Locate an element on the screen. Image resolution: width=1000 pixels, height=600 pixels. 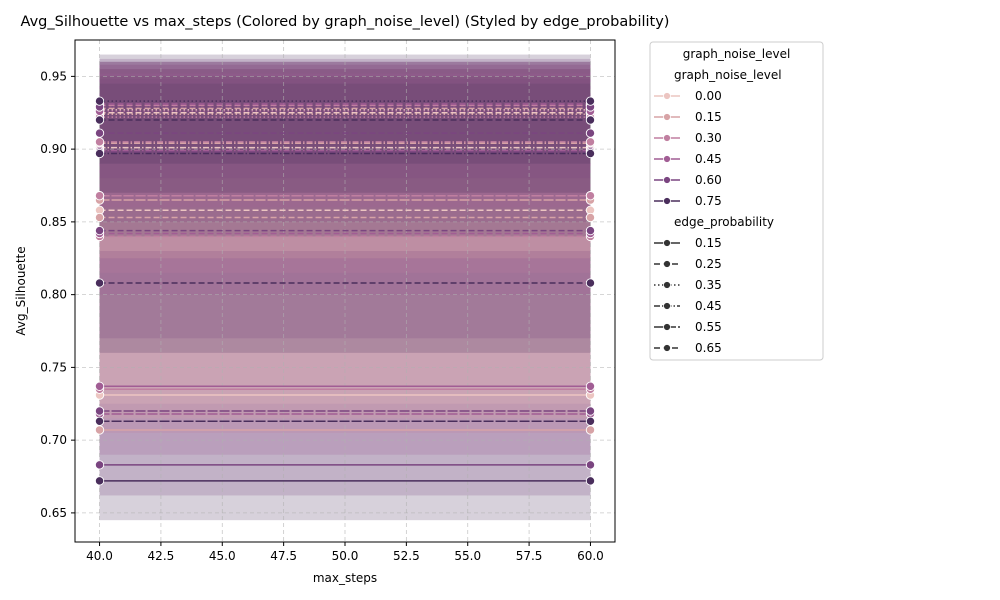
legend-title: graph_noise_level is located at coordinates (737, 54).